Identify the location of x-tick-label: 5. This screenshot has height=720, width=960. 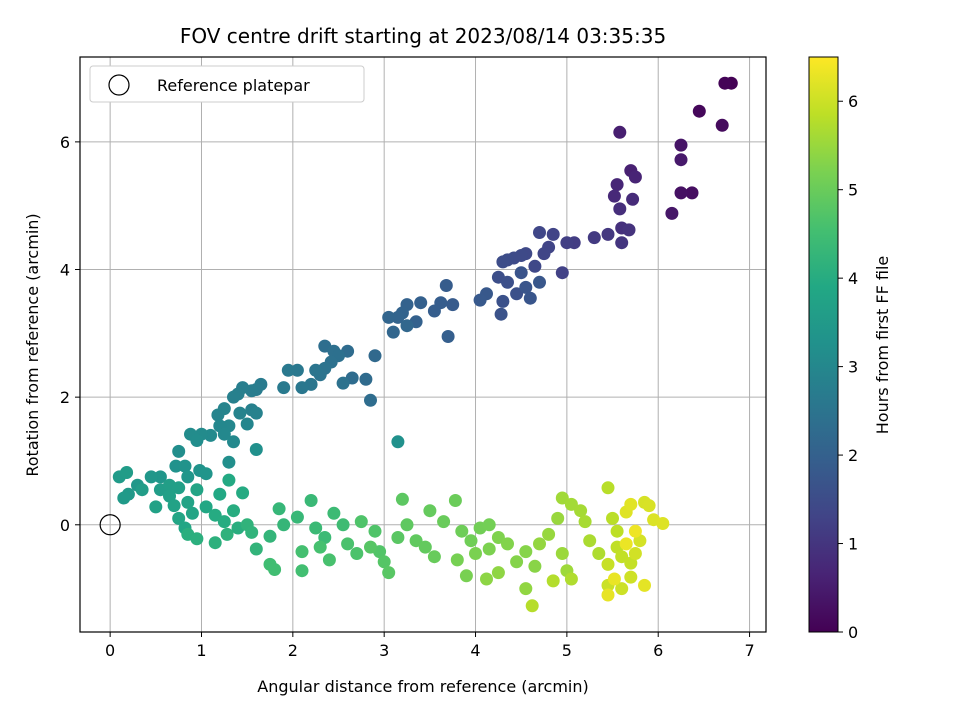
(567, 650).